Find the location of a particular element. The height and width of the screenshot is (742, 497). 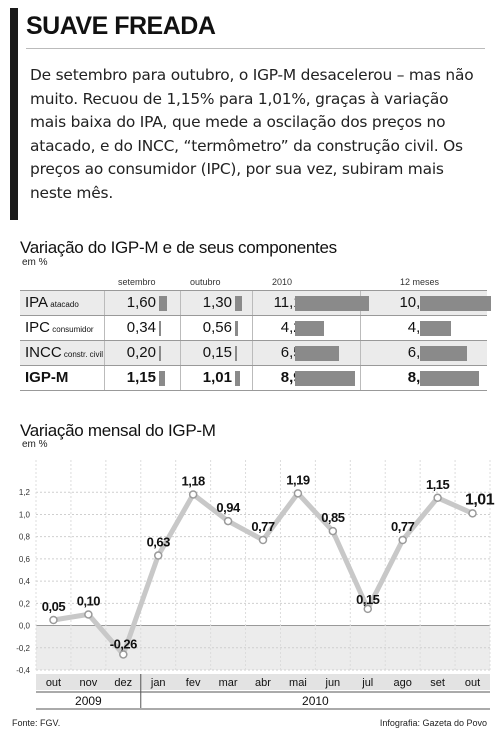

column-header-3: 12 meses is located at coordinates (420, 282).